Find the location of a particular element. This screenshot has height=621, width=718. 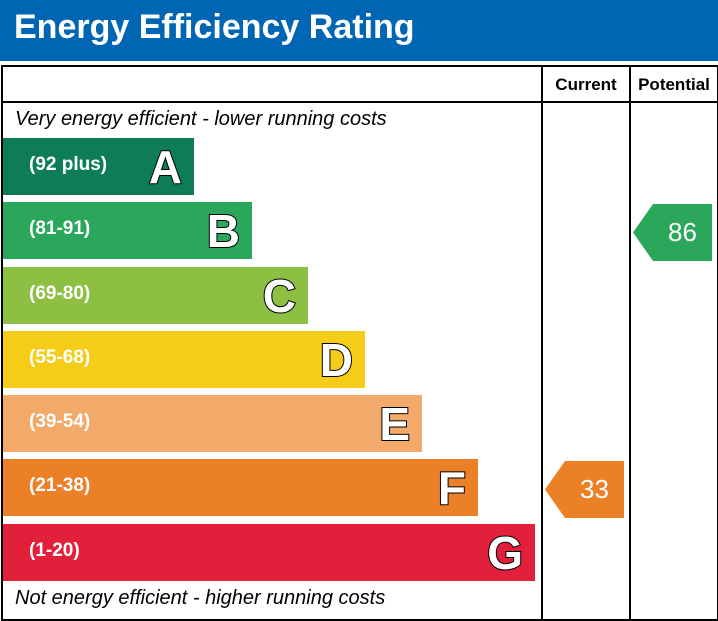

current-column-divider is located at coordinates (542, 342).